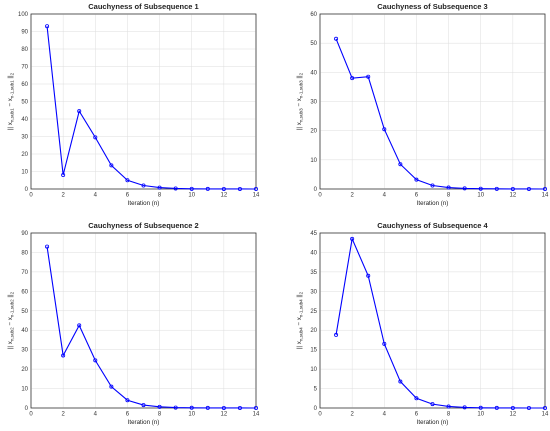  Describe the element at coordinates (31, 415) in the screenshot. I see `x-tick-label: 0` at that location.